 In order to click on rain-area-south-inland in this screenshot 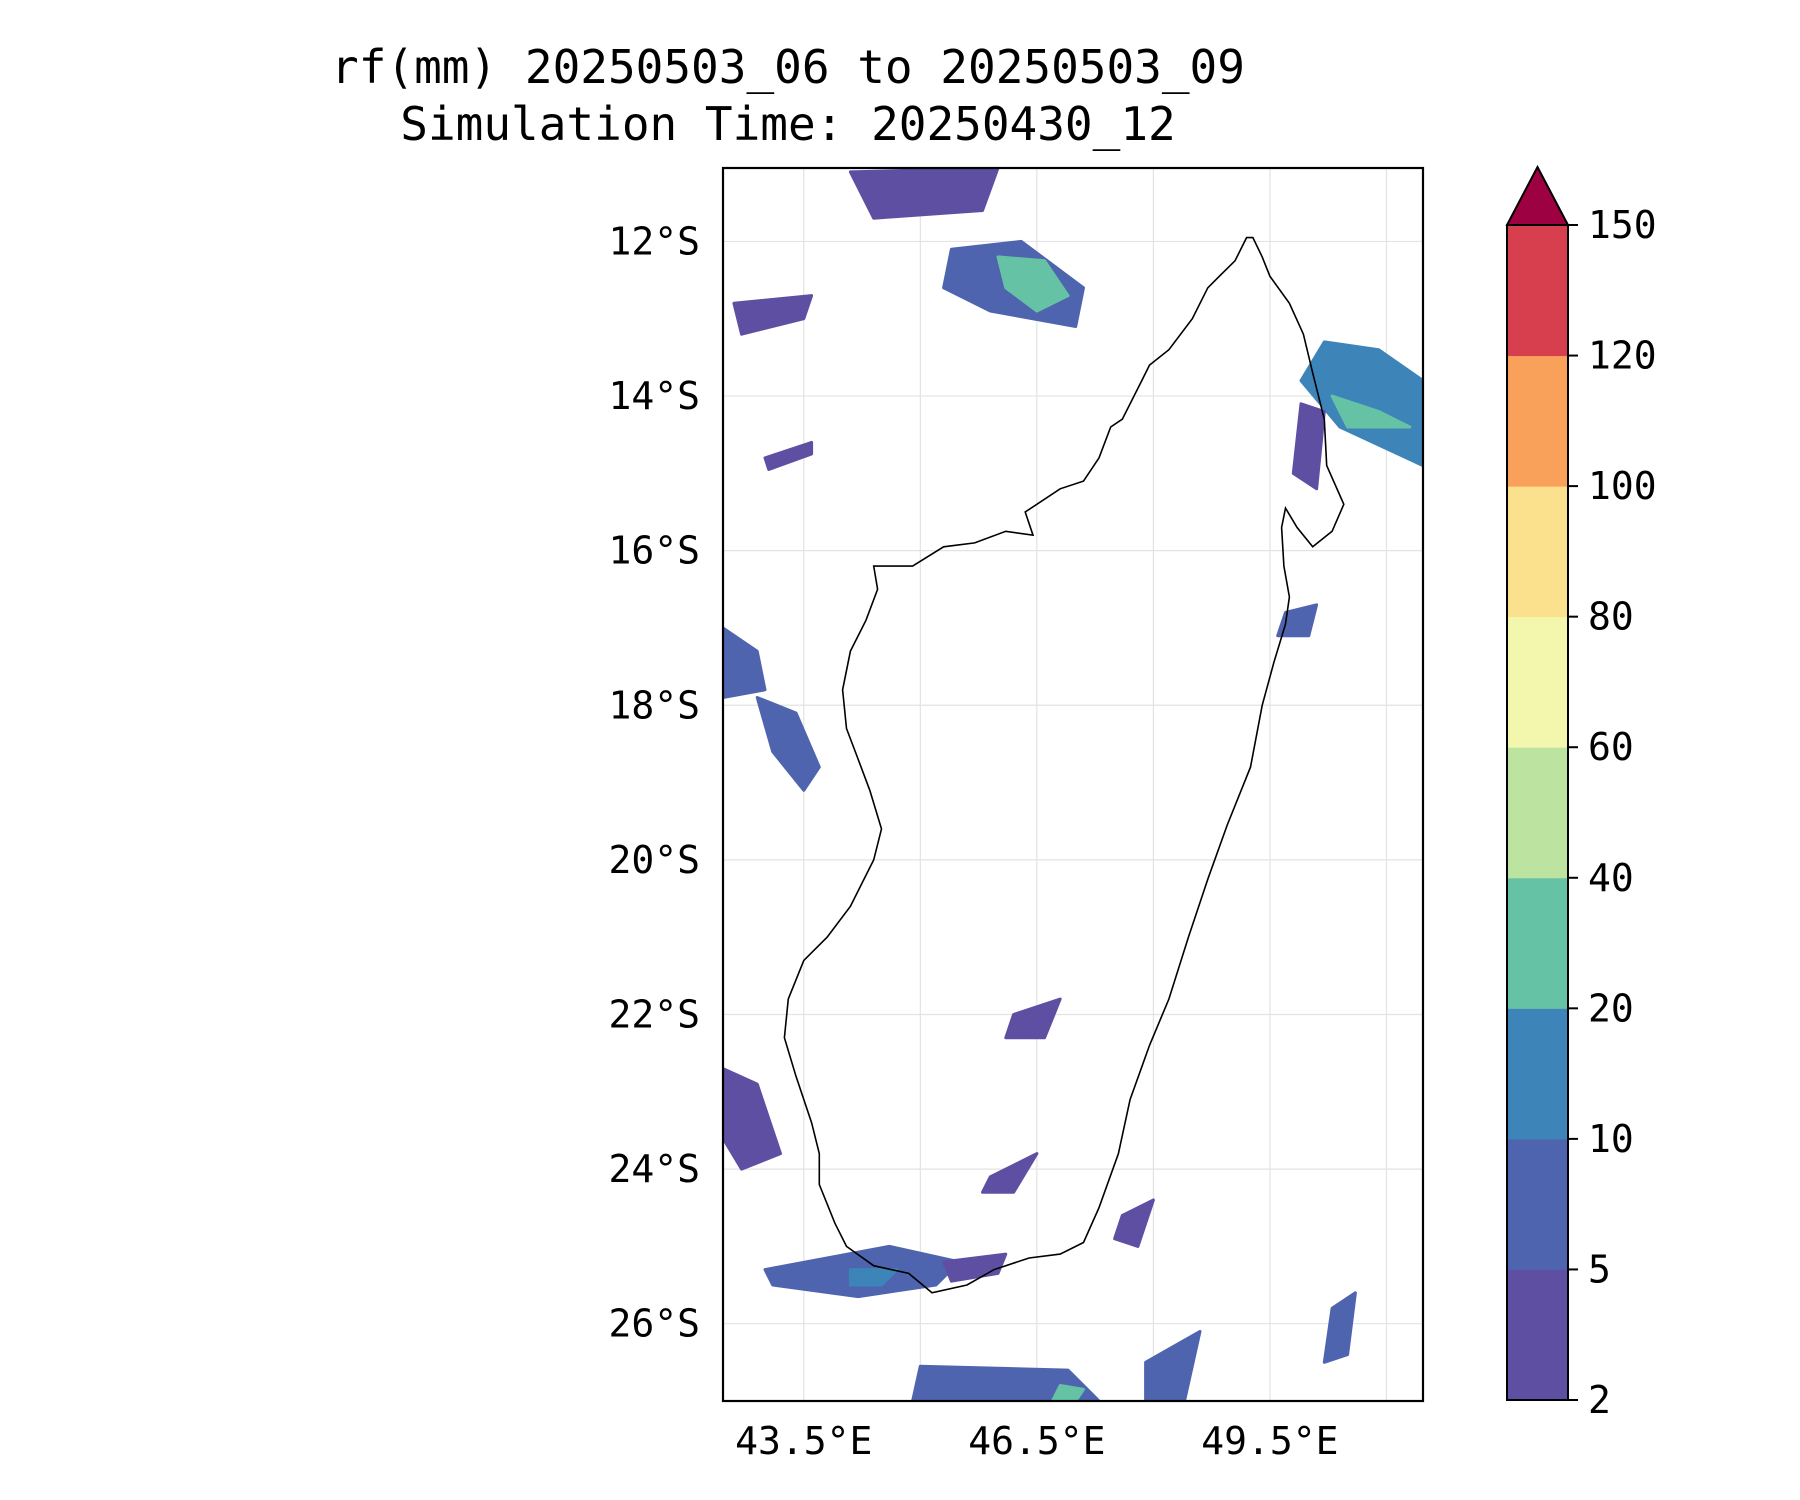, I will do `click(975, 1267)`.